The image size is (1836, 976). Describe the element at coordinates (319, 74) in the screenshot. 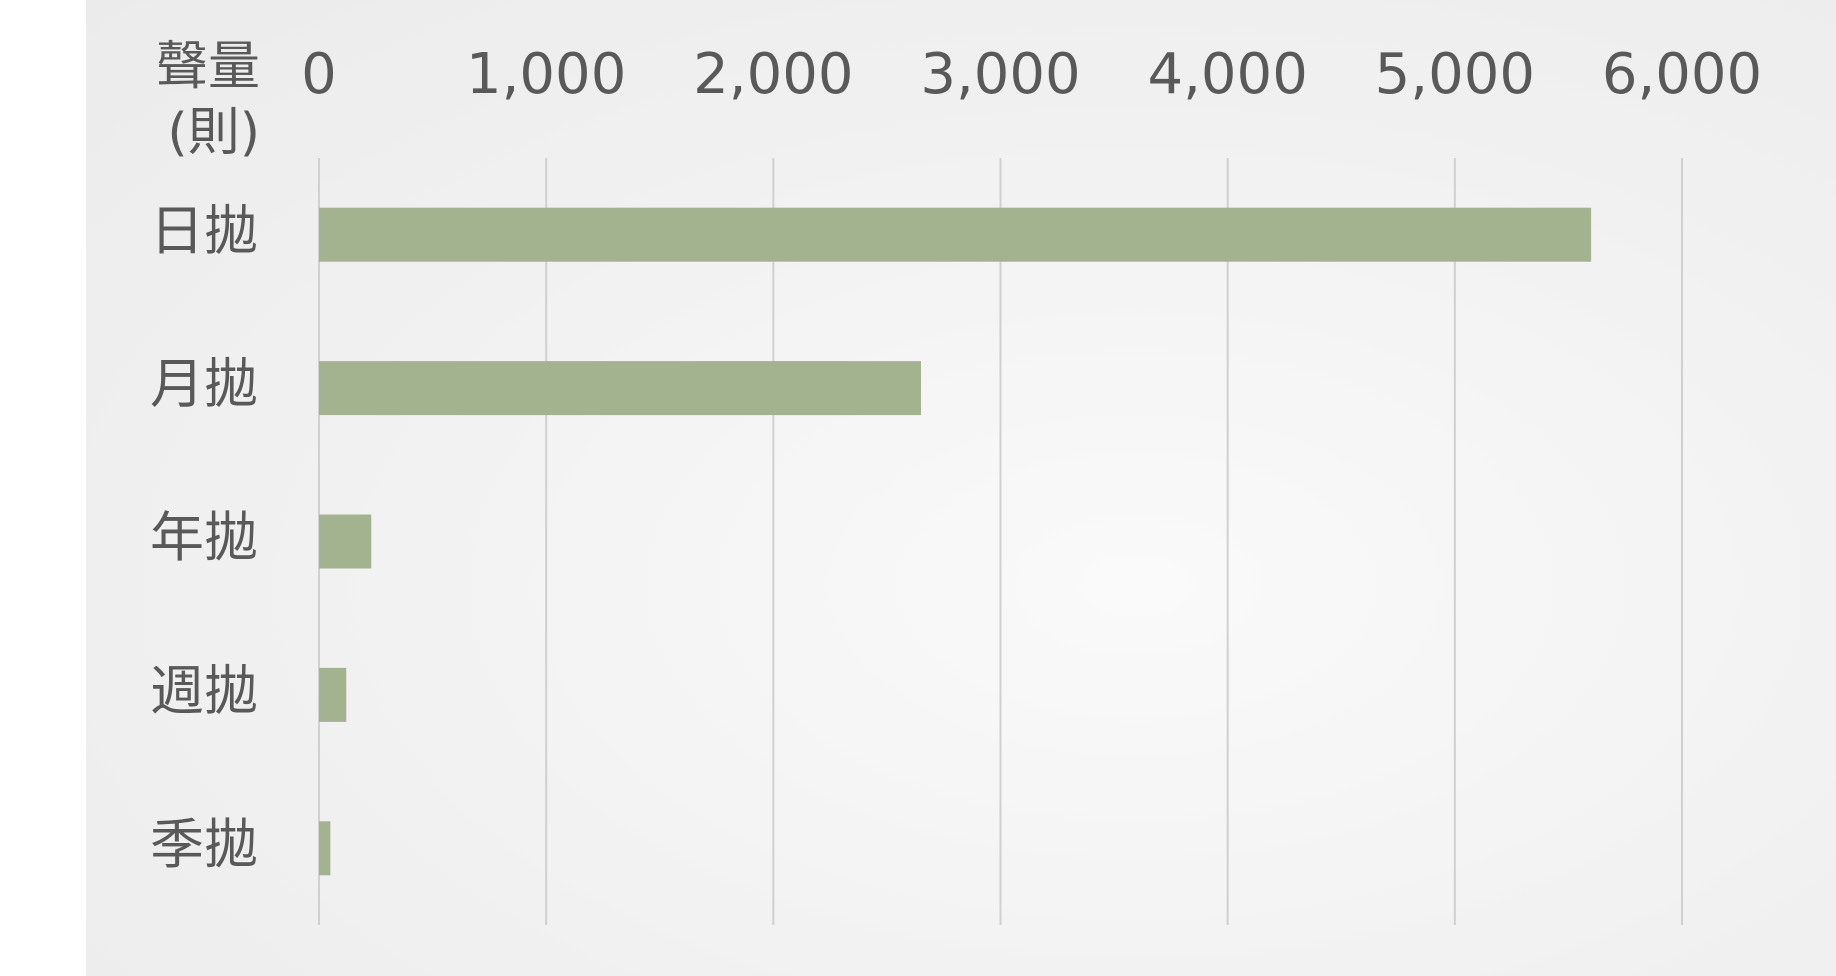

I see `x-tick-label: 0` at that location.